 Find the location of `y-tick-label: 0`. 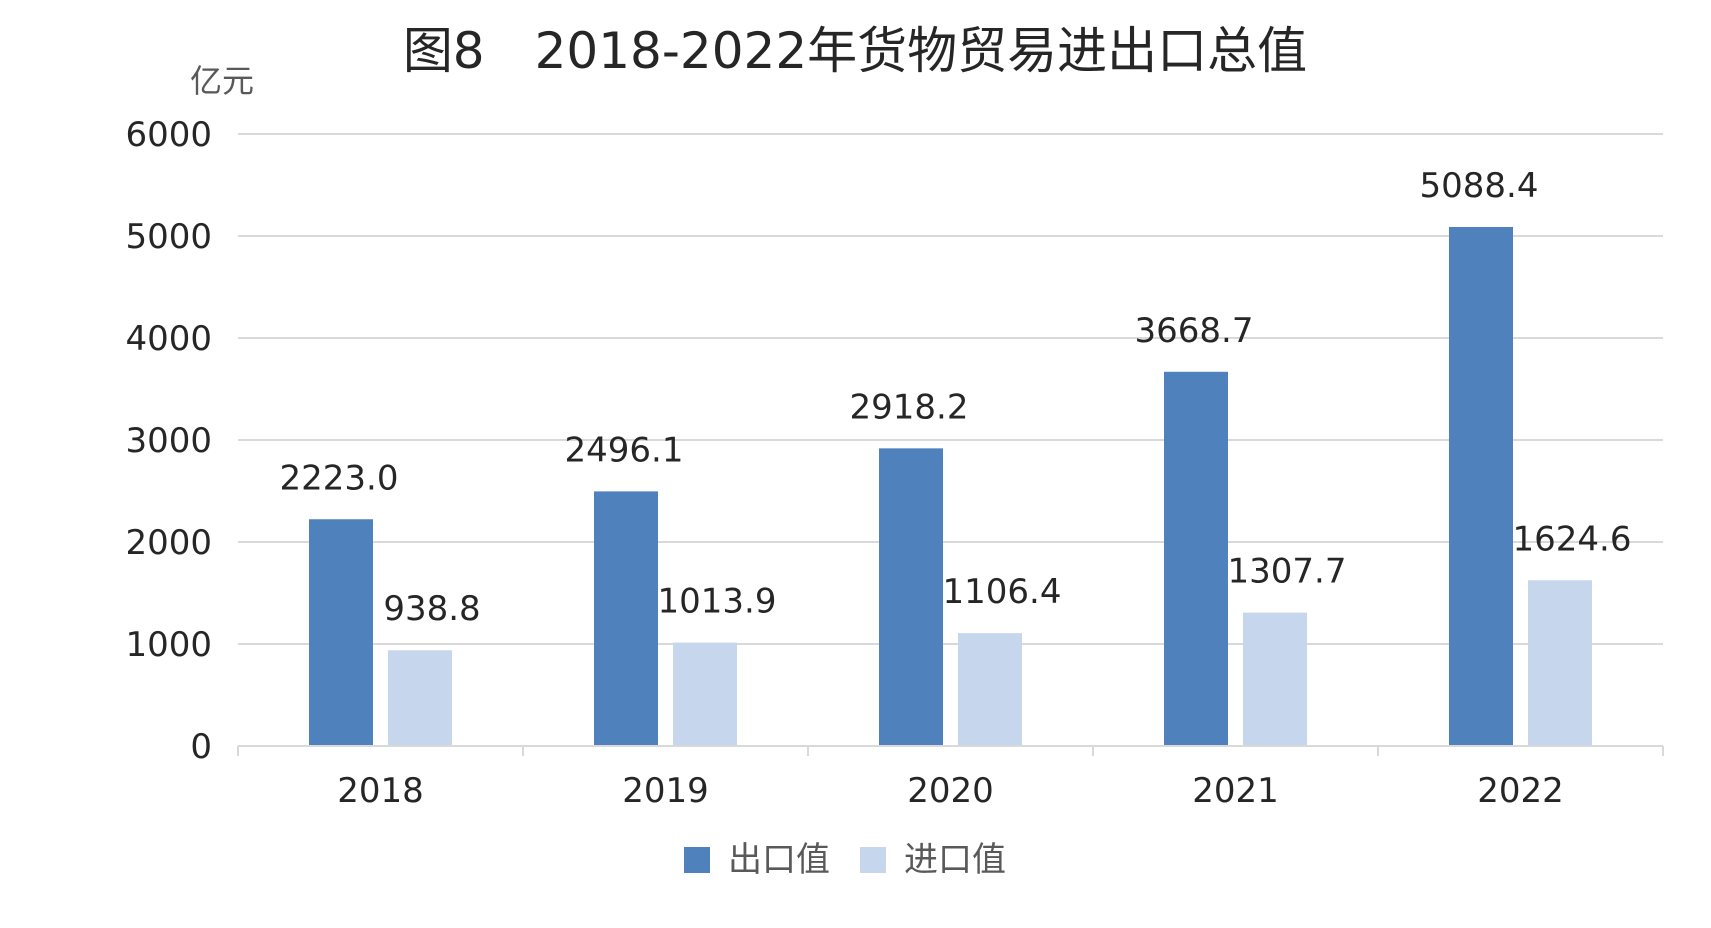

y-tick-label: 0 is located at coordinates (201, 747).